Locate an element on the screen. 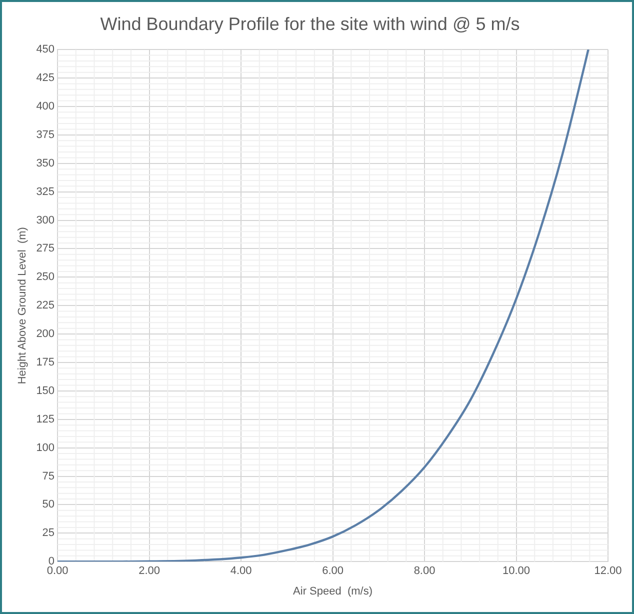 The width and height of the screenshot is (634, 614). x-tick-label: 0.00 is located at coordinates (57, 571).